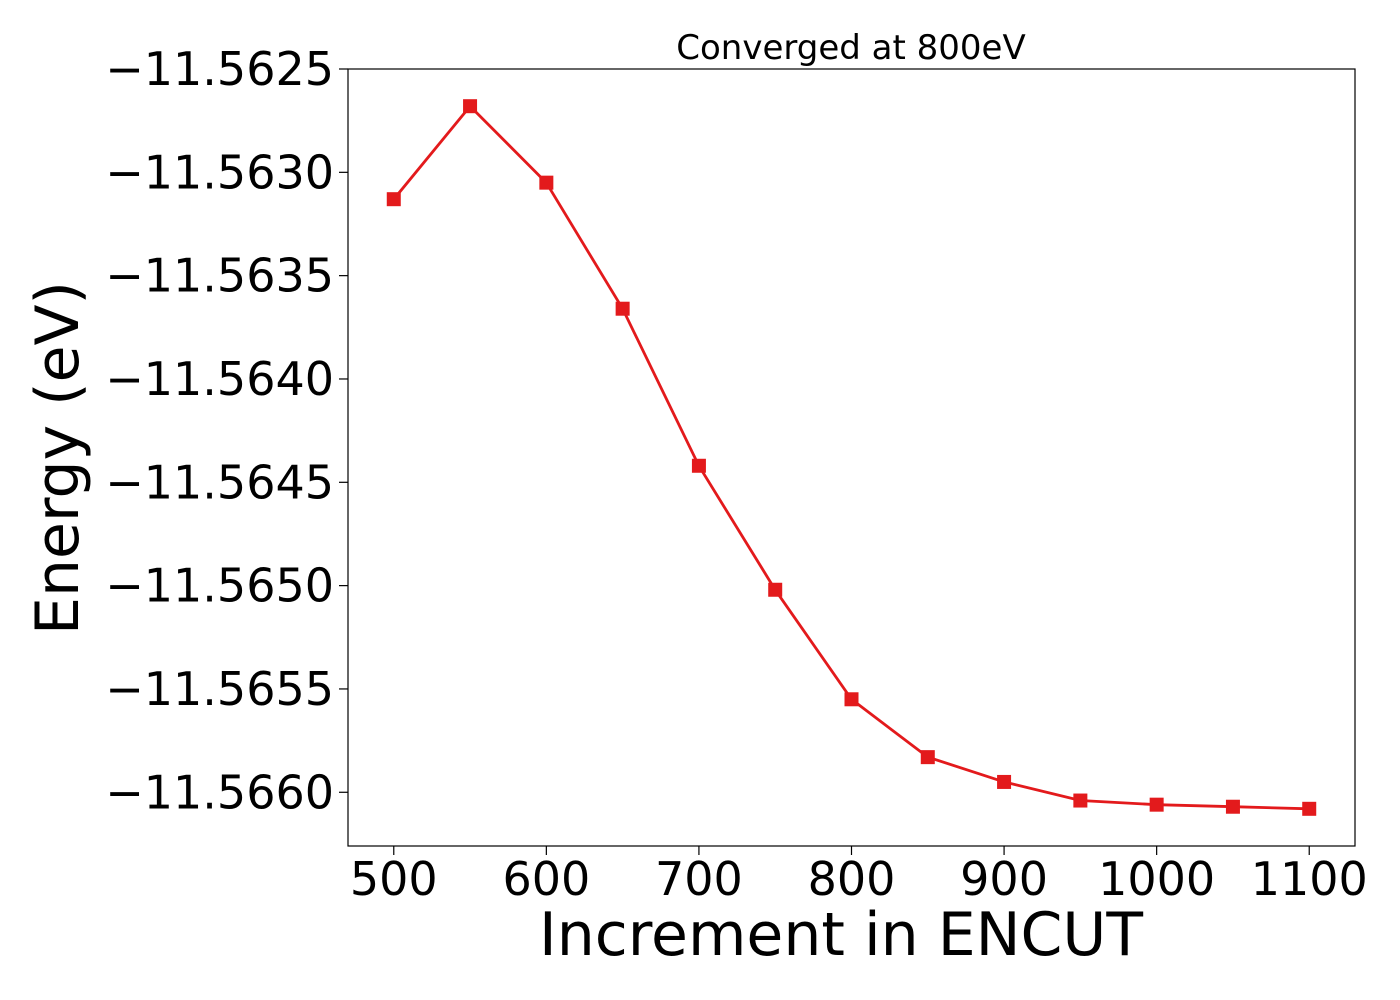 The width and height of the screenshot is (1400, 1000). I want to click on y-tick-label: −11.5655, so click(219, 689).